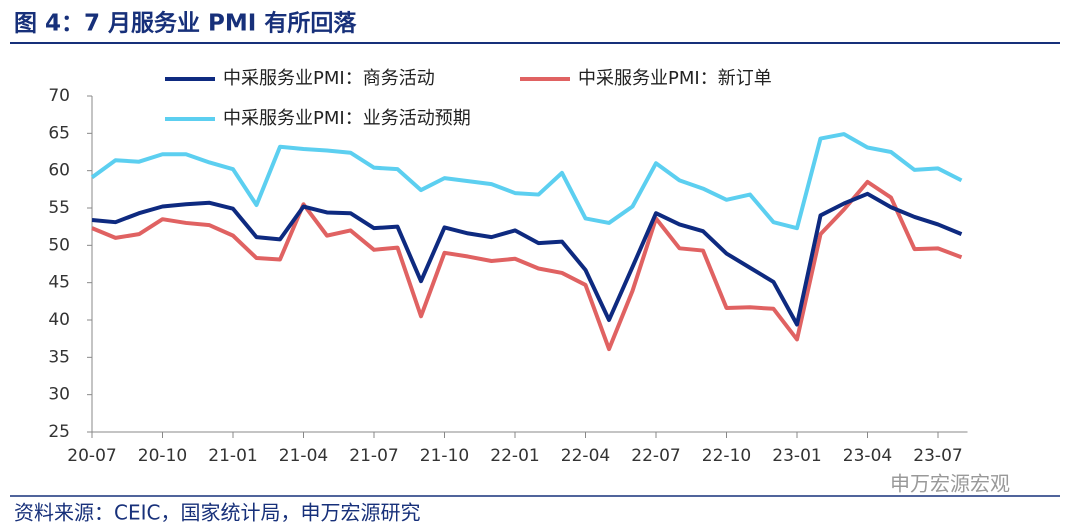 The height and width of the screenshot is (531, 1080). What do you see at coordinates (726, 456) in the screenshot?
I see `x-tick-label: 22-10` at bounding box center [726, 456].